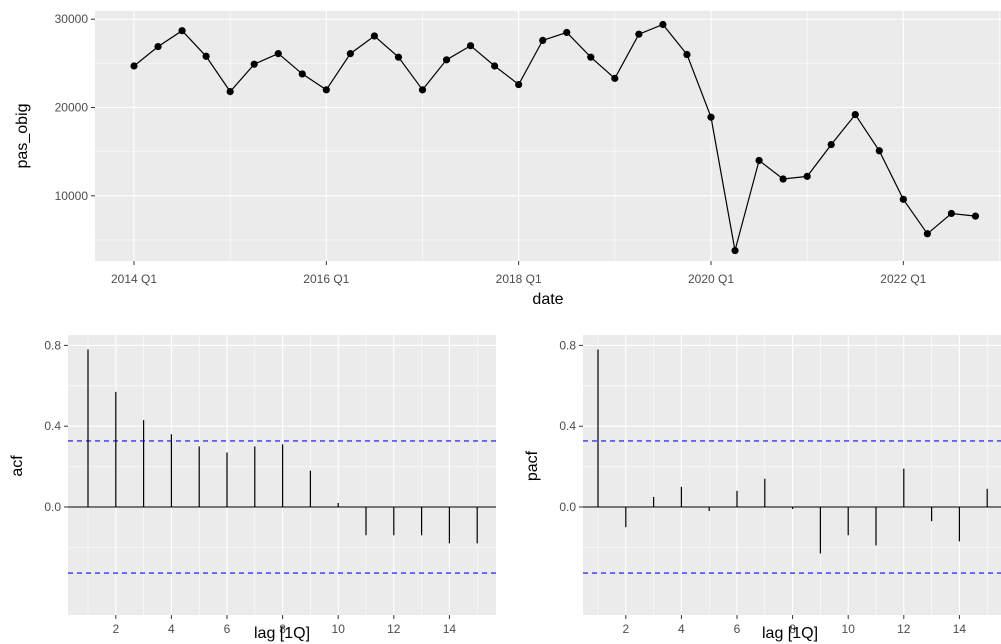 Image resolution: width=1001 pixels, height=644 pixels. What do you see at coordinates (52, 345) in the screenshot?
I see `acf-y-tick-label: 0.8` at bounding box center [52, 345].